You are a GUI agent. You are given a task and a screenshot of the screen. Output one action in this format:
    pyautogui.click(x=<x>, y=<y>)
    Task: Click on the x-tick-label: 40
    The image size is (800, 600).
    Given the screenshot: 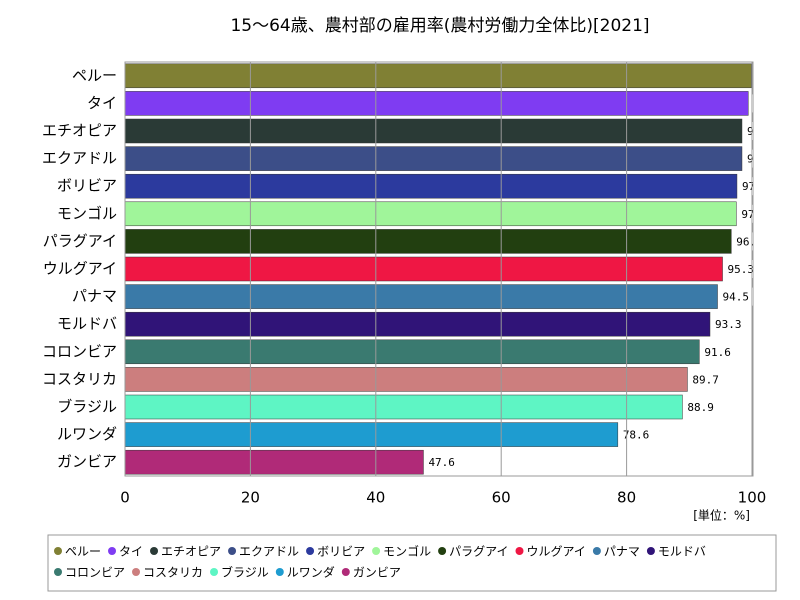 What is the action you would take?
    pyautogui.click(x=375, y=498)
    